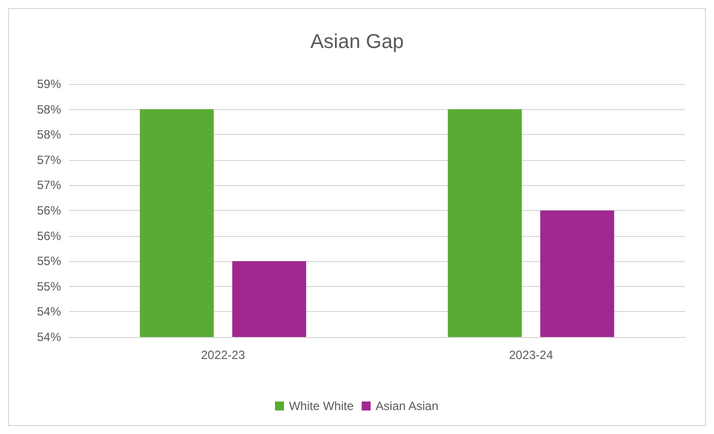 The image size is (714, 434). Describe the element at coordinates (531, 355) in the screenshot. I see `x-tick-label: 2023-24` at that location.